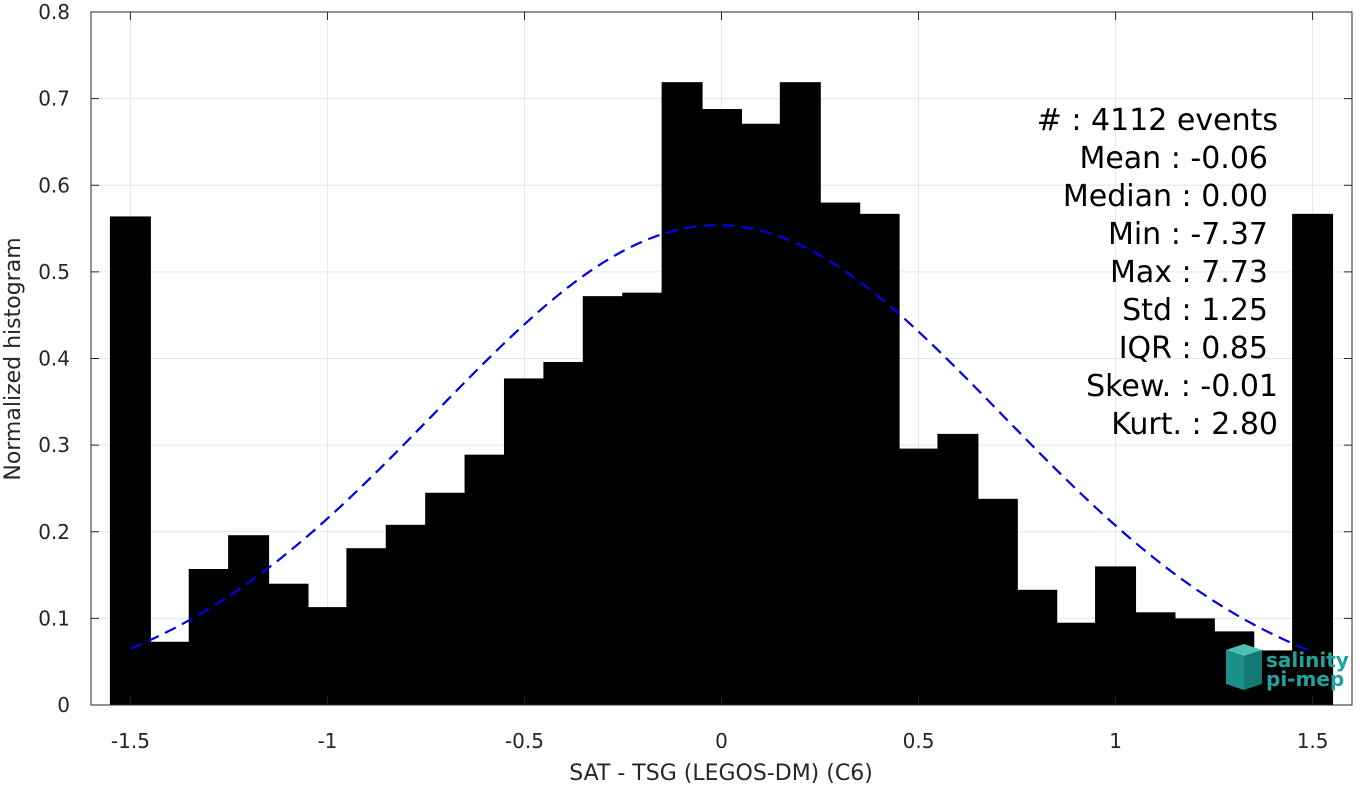 The image size is (1367, 785). Describe the element at coordinates (54, 532) in the screenshot. I see `y-tick-label-2: 0.2` at that location.